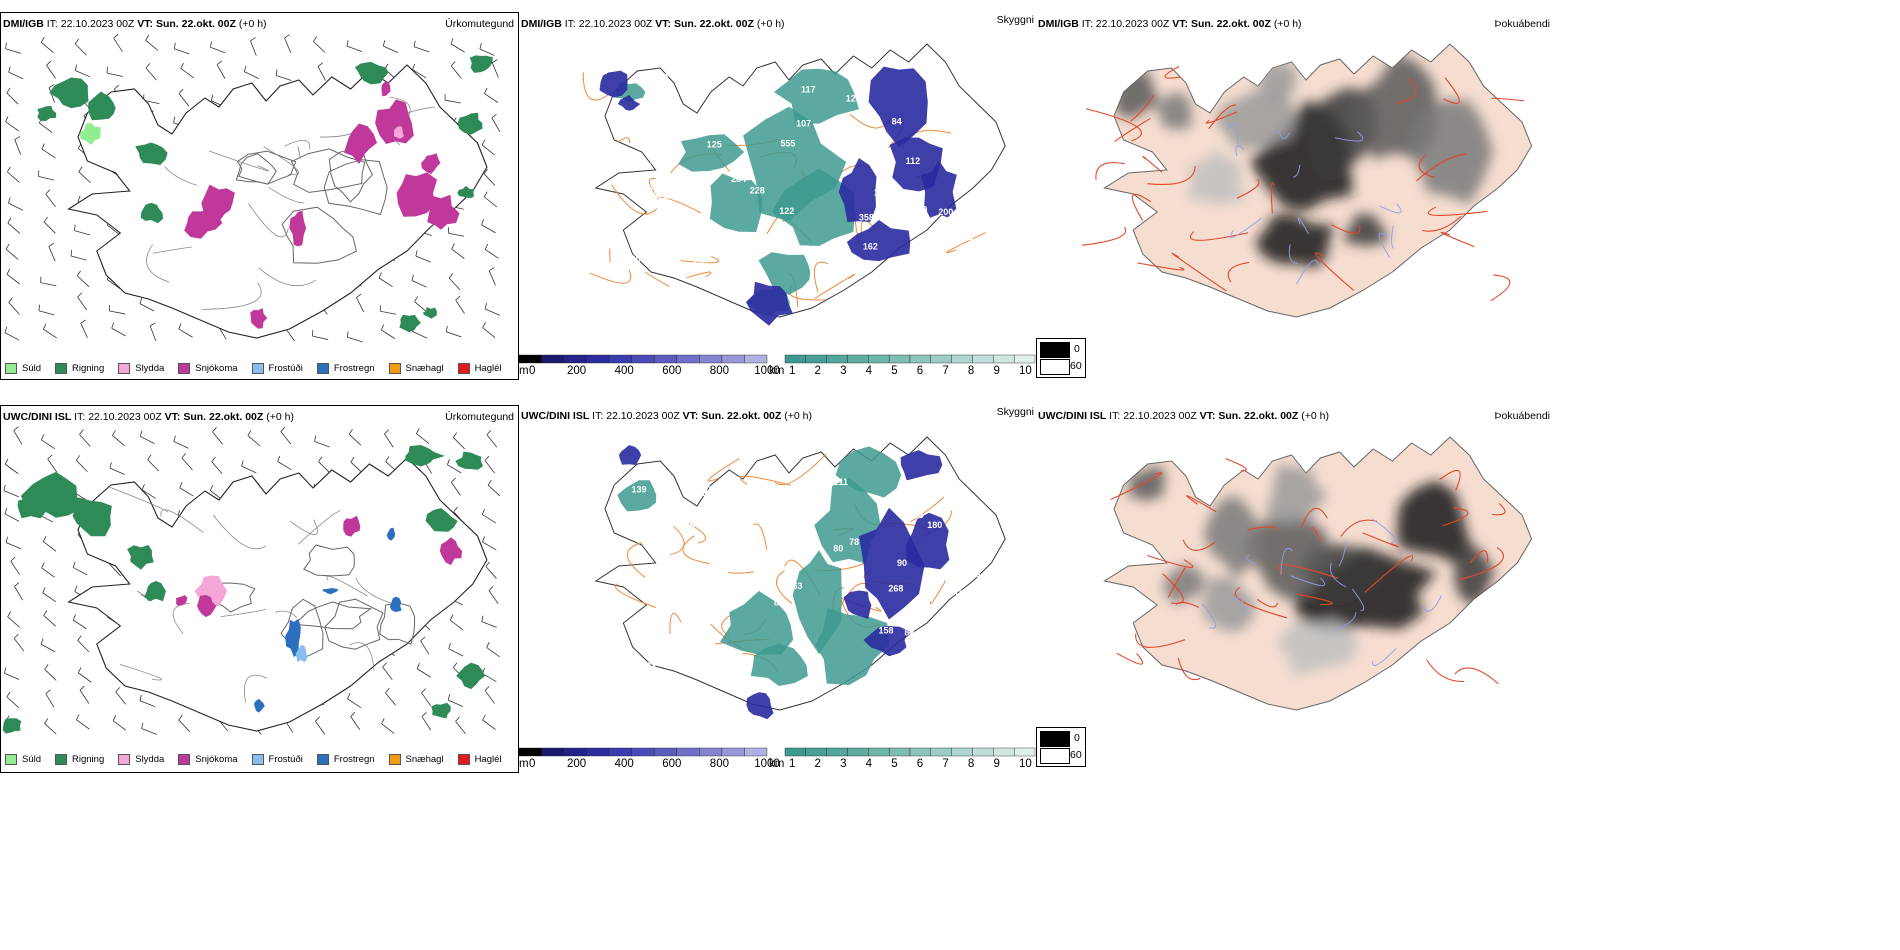 The image size is (1900, 950). Describe the element at coordinates (425, 456) in the screenshot. I see `rain-area` at that location.